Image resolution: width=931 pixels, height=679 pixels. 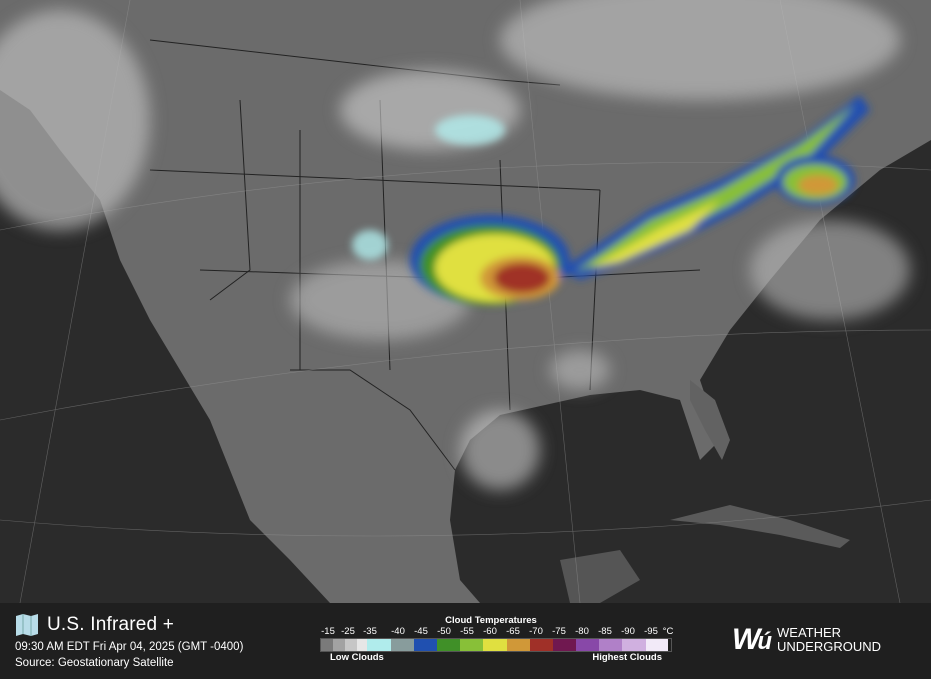 I want to click on legend-title: Cloud Temperatures, so click(x=491, y=620).